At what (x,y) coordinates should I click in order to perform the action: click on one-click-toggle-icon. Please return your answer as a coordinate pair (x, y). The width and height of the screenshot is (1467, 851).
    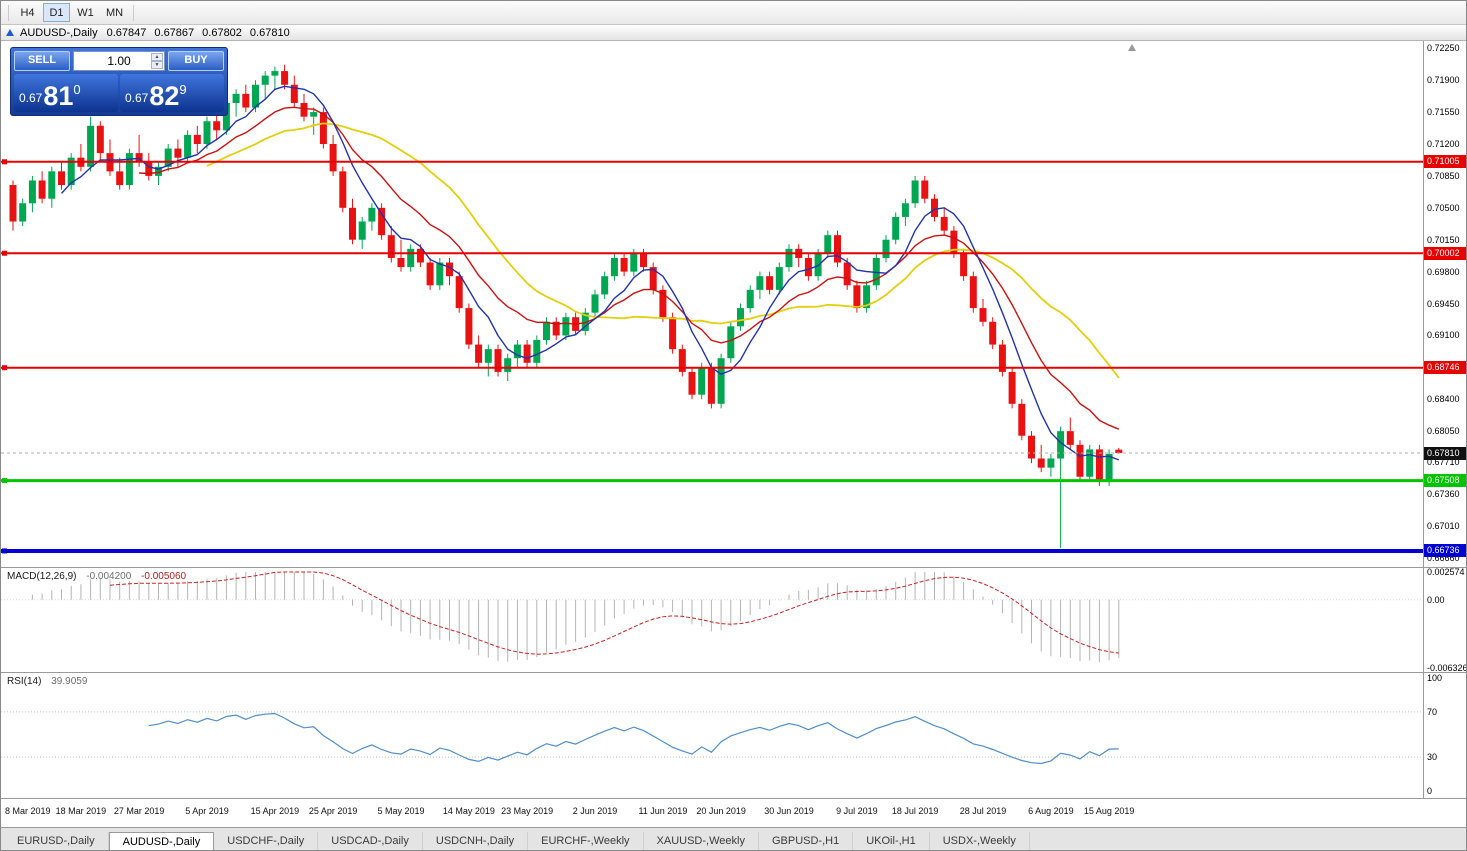
    Looking at the image, I should click on (10, 32).